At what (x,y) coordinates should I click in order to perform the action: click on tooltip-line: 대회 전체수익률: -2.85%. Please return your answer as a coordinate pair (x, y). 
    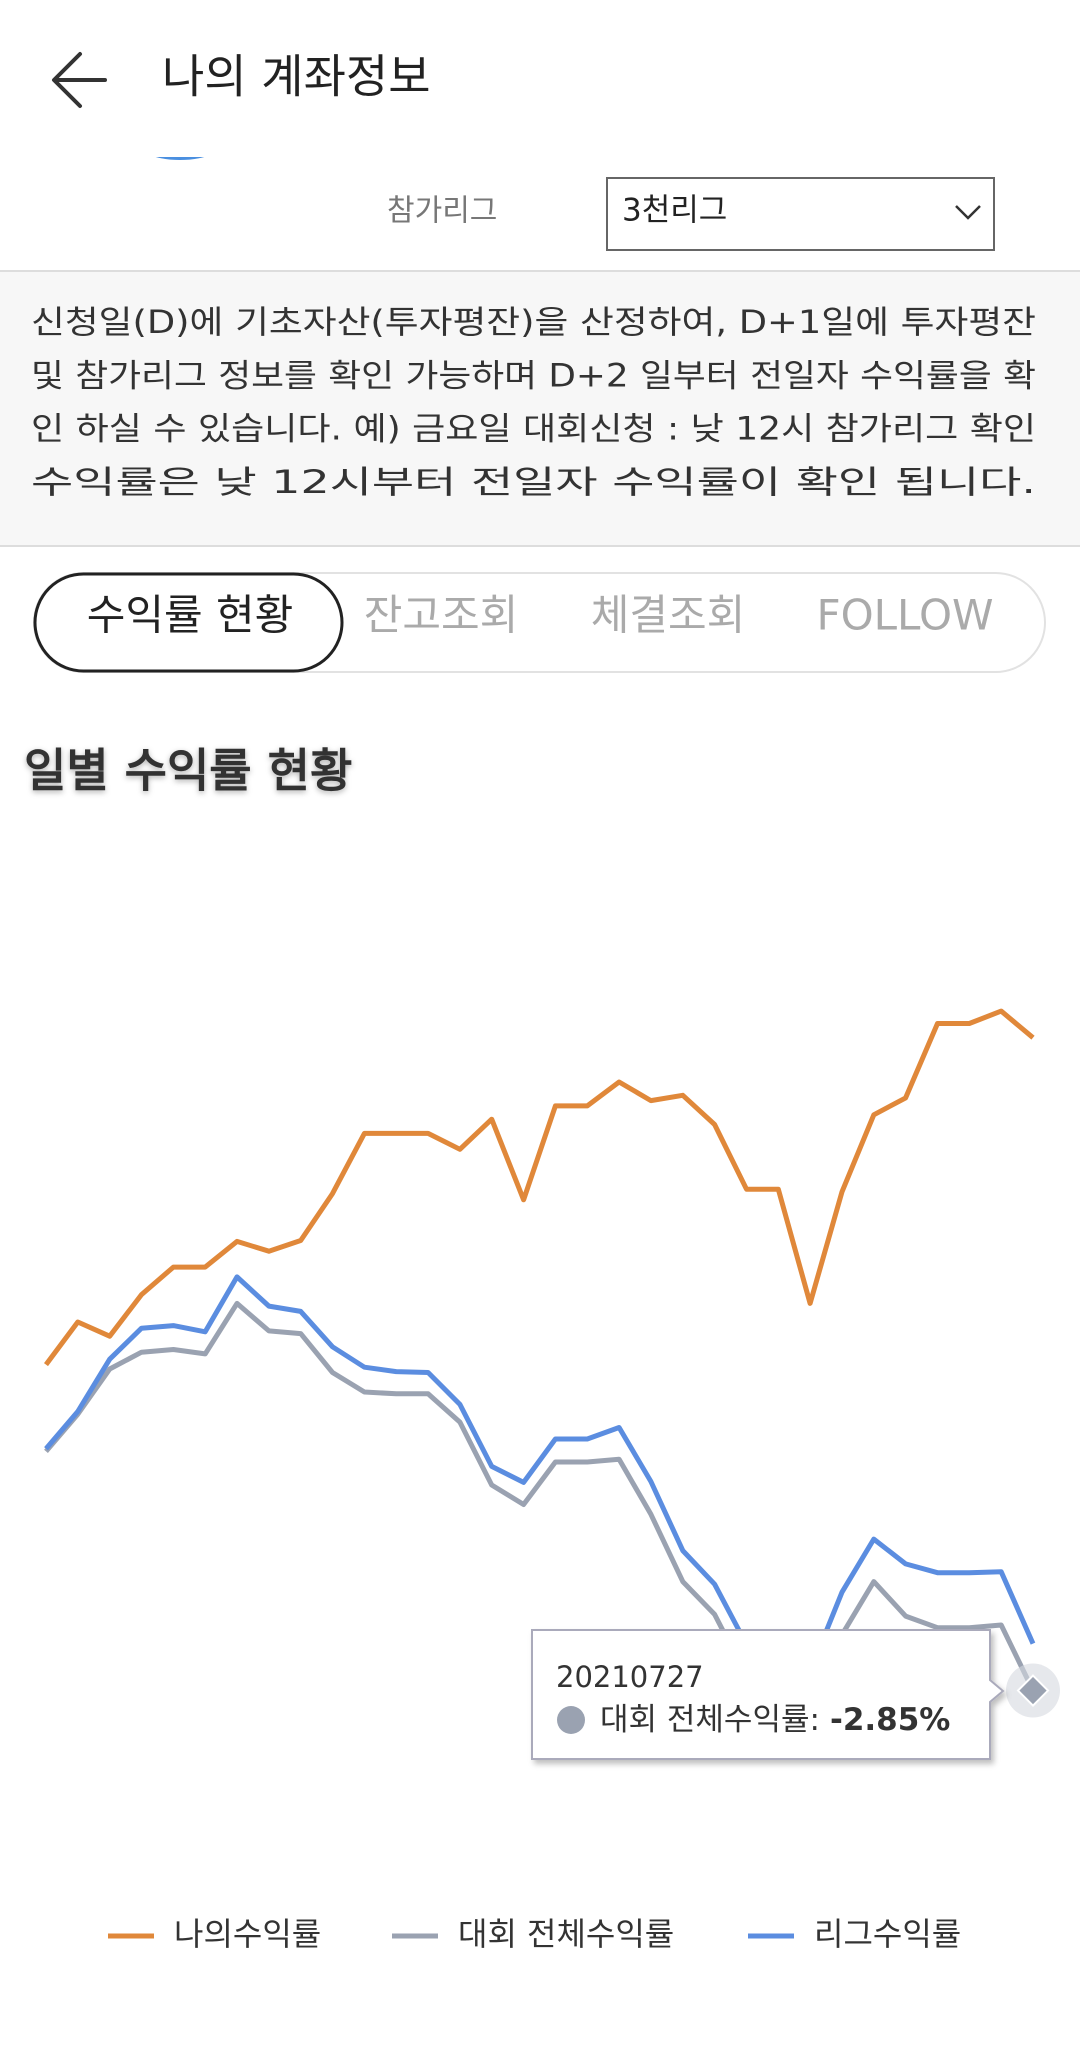
    Looking at the image, I should click on (775, 1720).